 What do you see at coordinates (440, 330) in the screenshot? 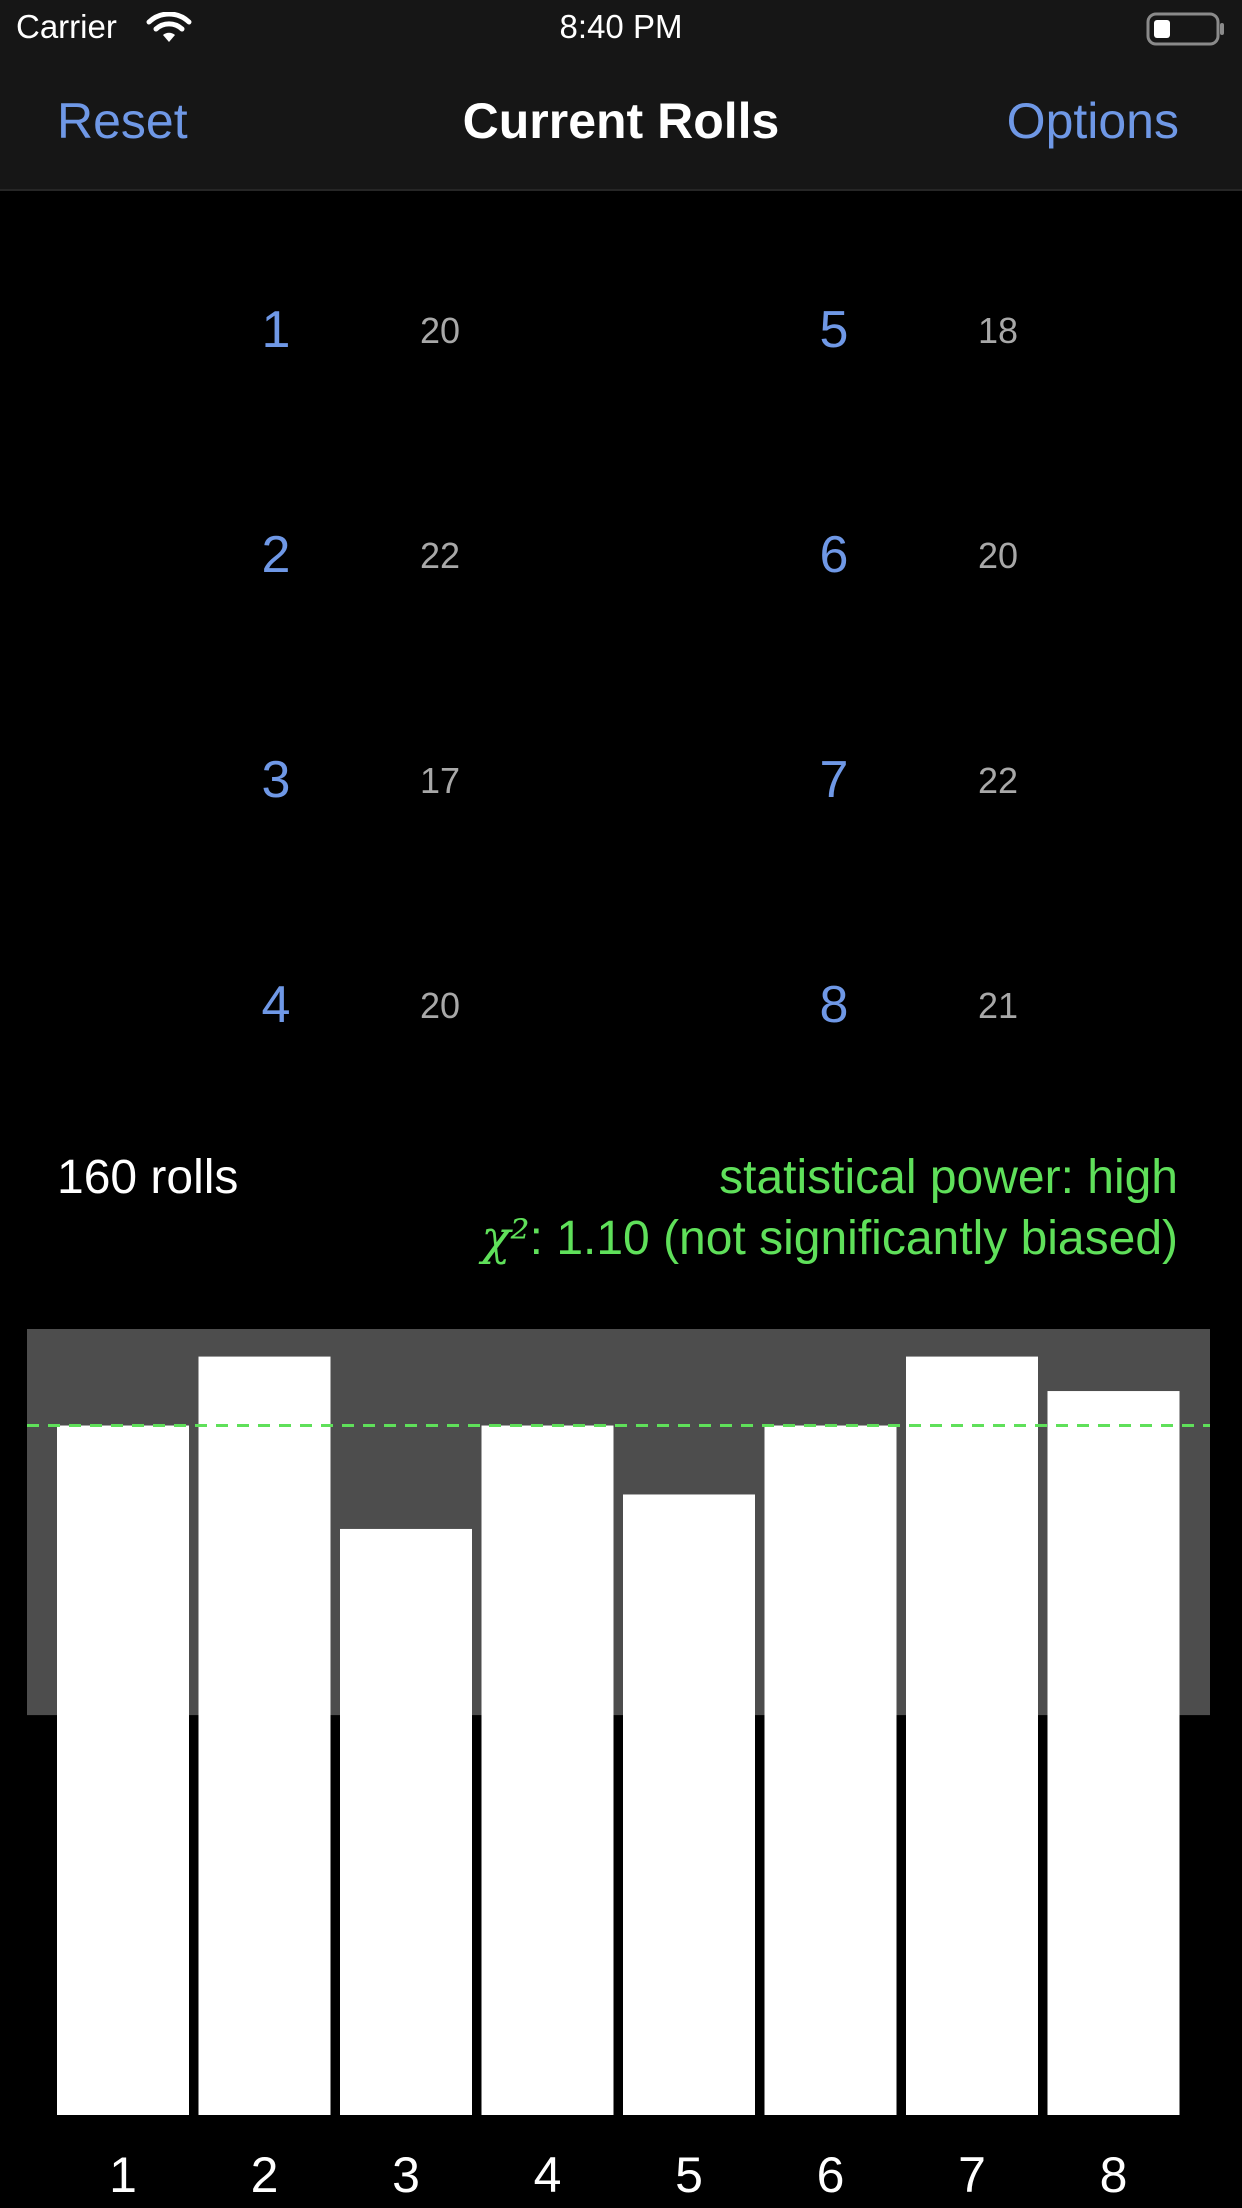
I see `face-count-1: 20` at bounding box center [440, 330].